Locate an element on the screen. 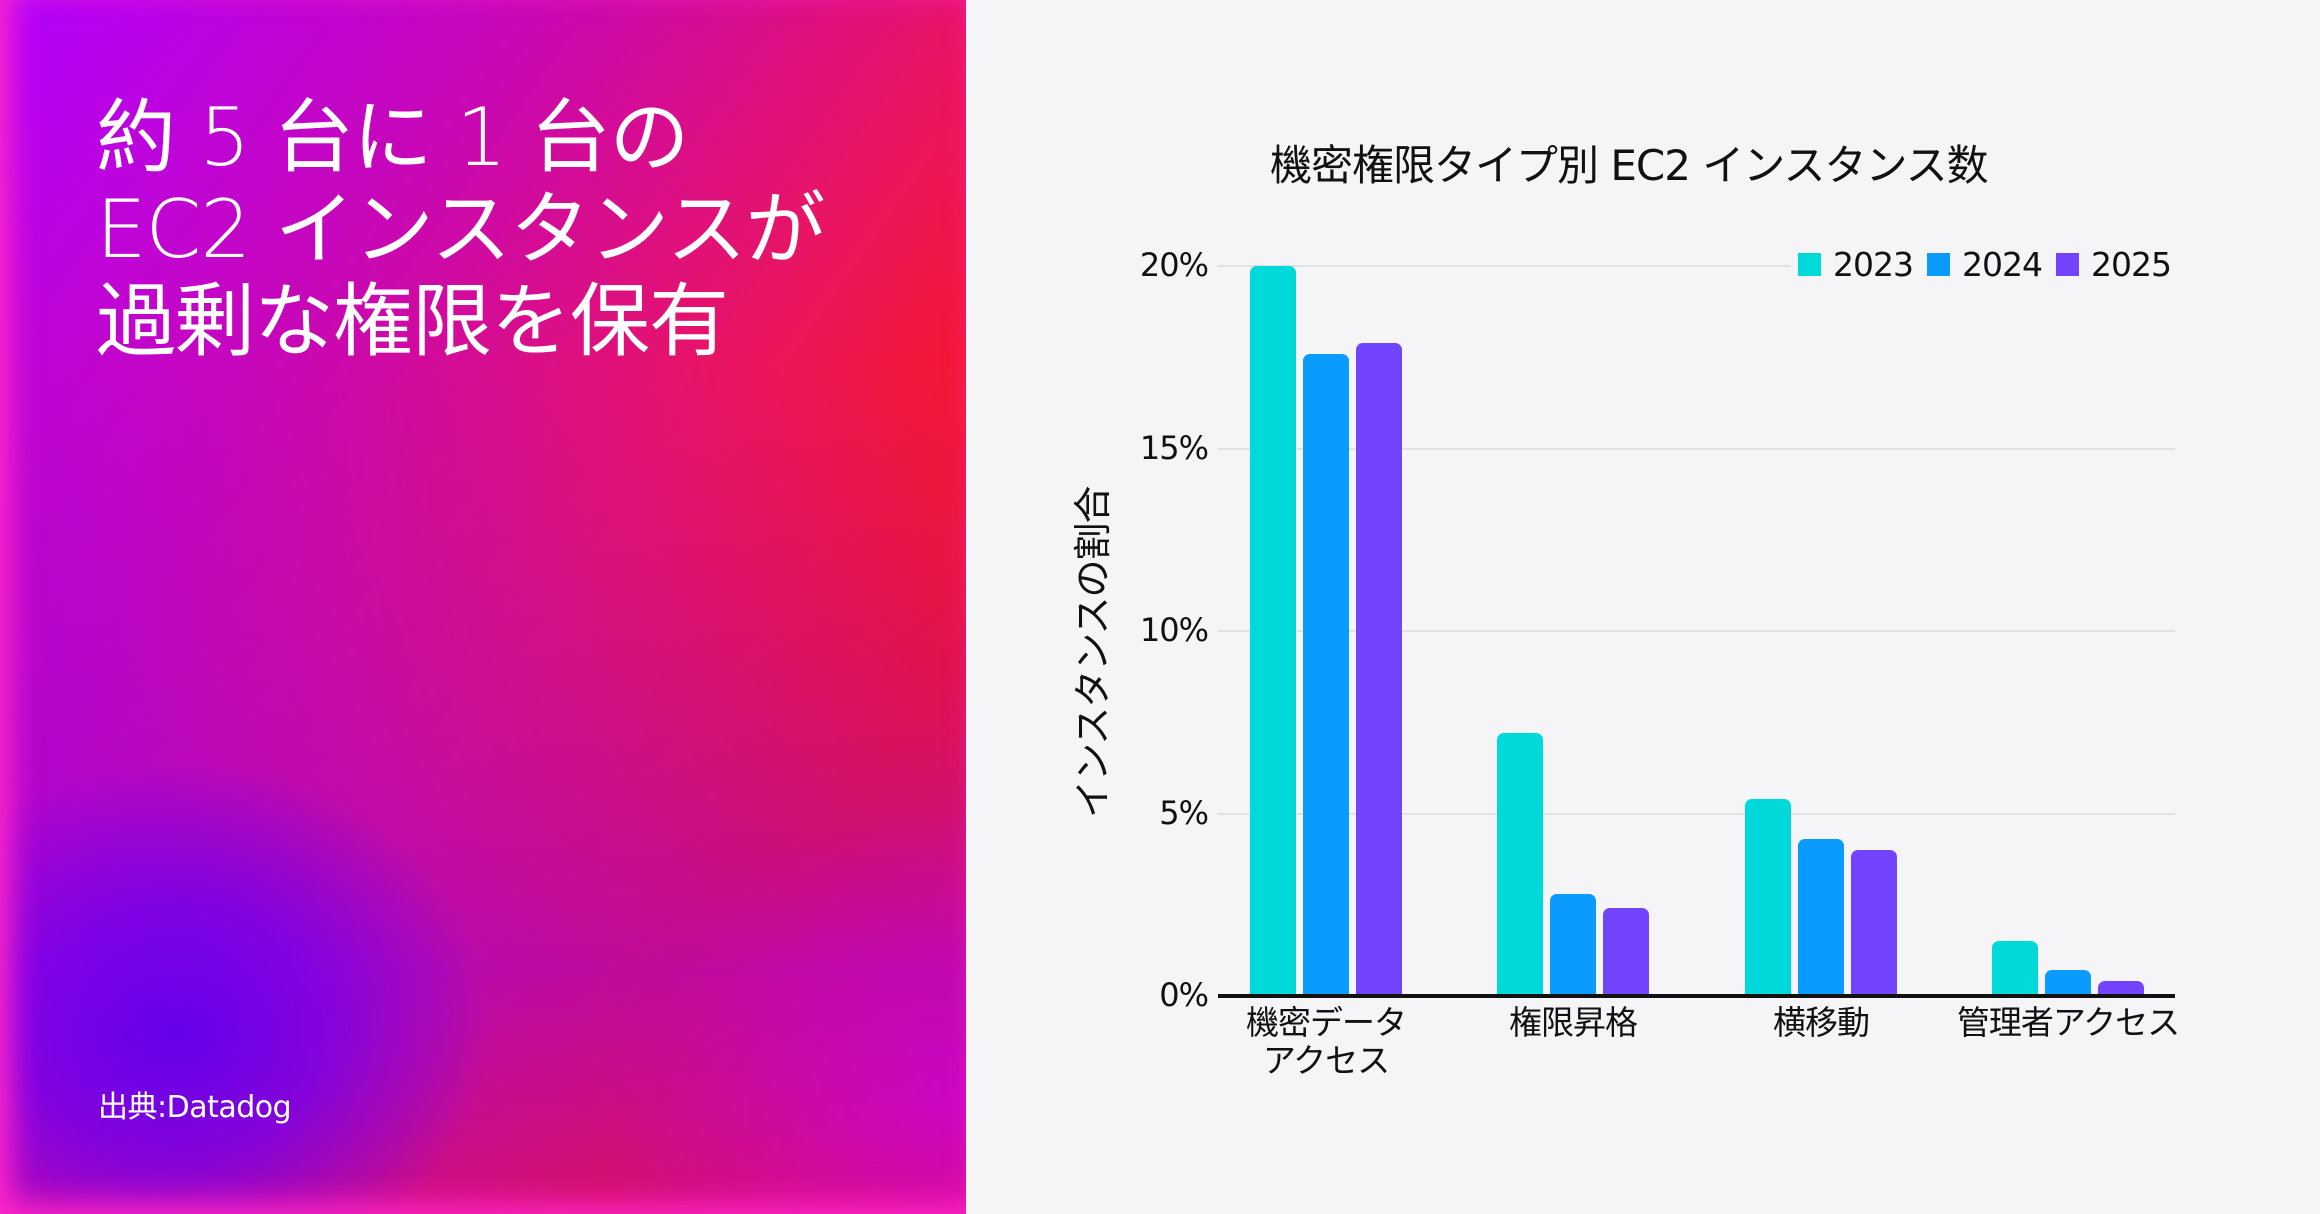  category-line-1: 管理者アクセス is located at coordinates (2068, 1022).